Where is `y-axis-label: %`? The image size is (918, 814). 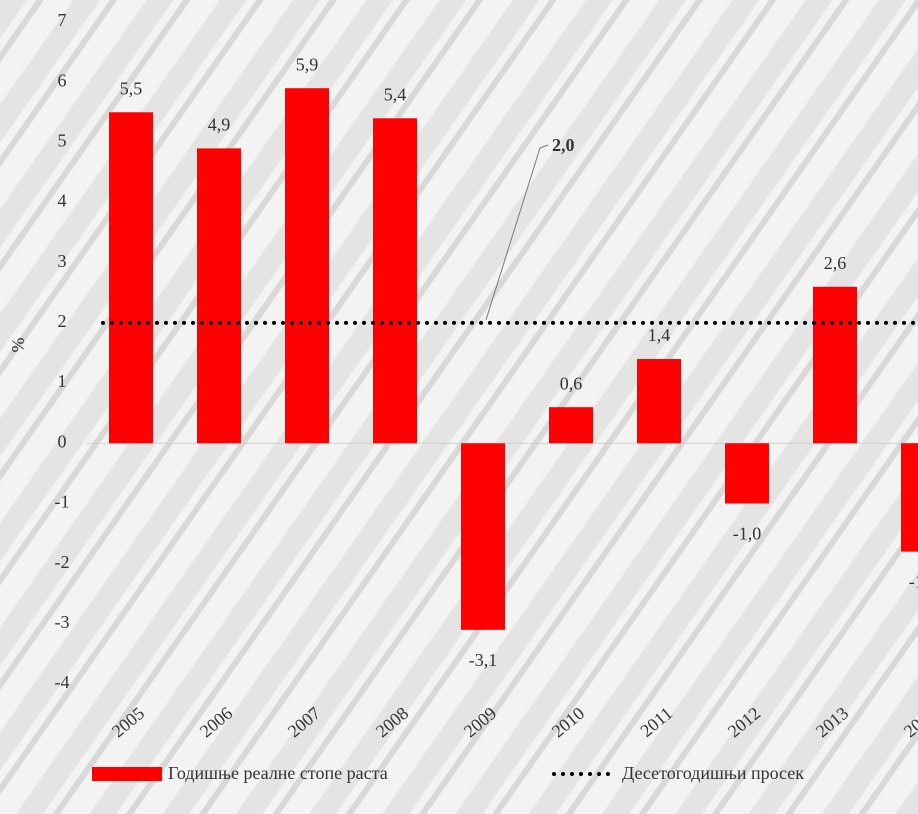
y-axis-label: % is located at coordinates (18, 345).